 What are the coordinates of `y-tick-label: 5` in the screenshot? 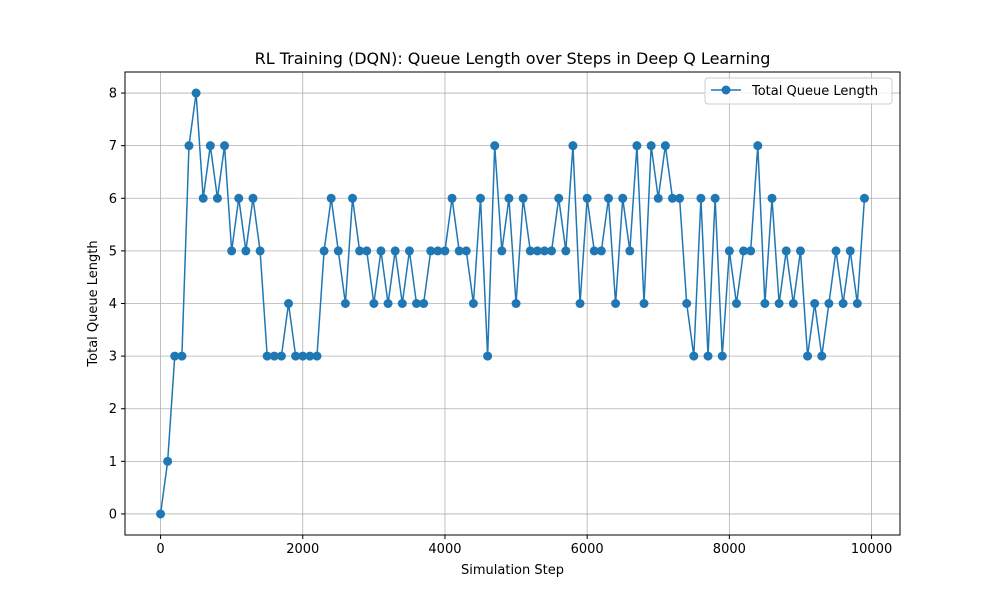 It's located at (113, 251).